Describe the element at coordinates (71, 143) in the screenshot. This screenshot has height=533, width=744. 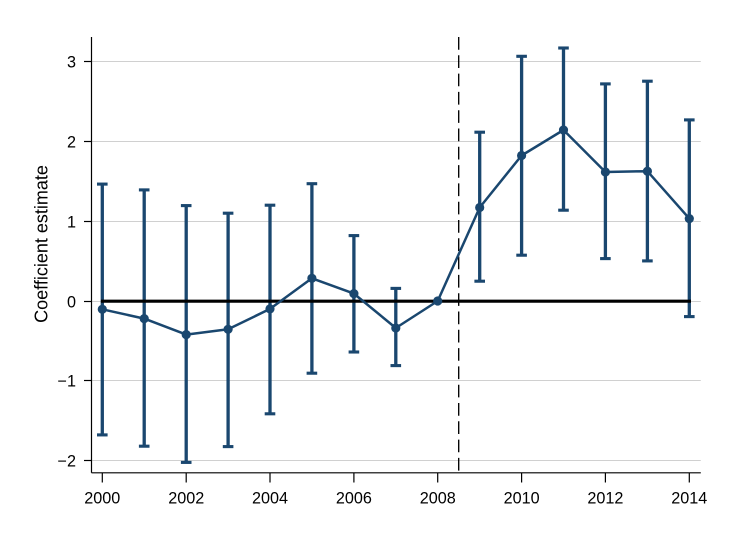
I see `svg-text: 2` at that location.